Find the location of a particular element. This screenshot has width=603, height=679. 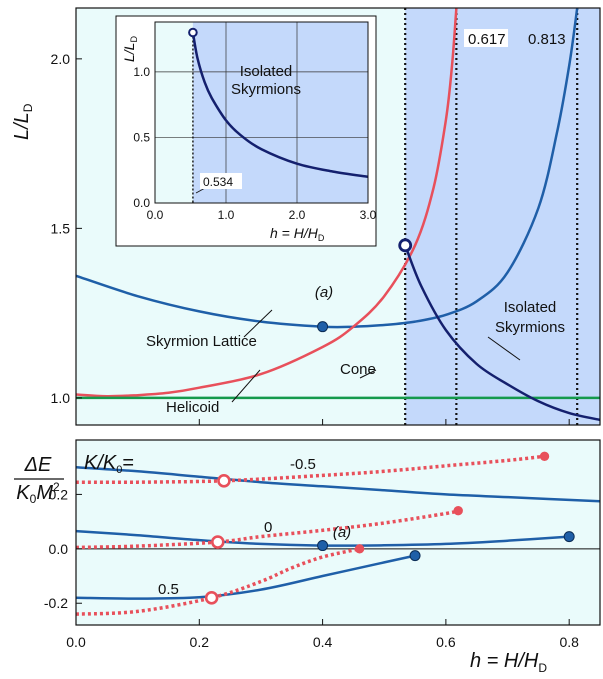

bottom-markers is located at coordinates (389, 528).